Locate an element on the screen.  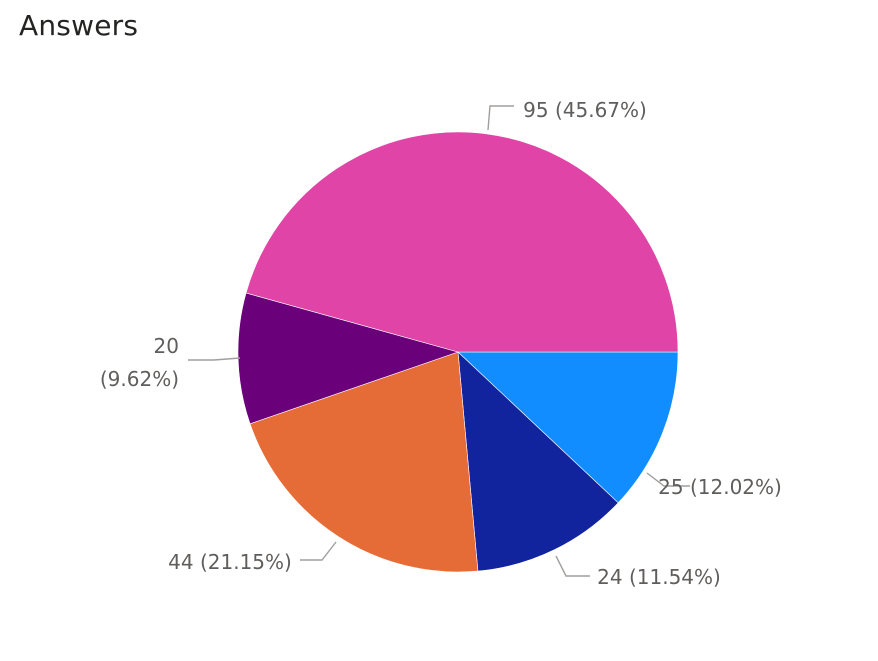
data-label-slice-4-percent: (9.62%) is located at coordinates (139, 379).